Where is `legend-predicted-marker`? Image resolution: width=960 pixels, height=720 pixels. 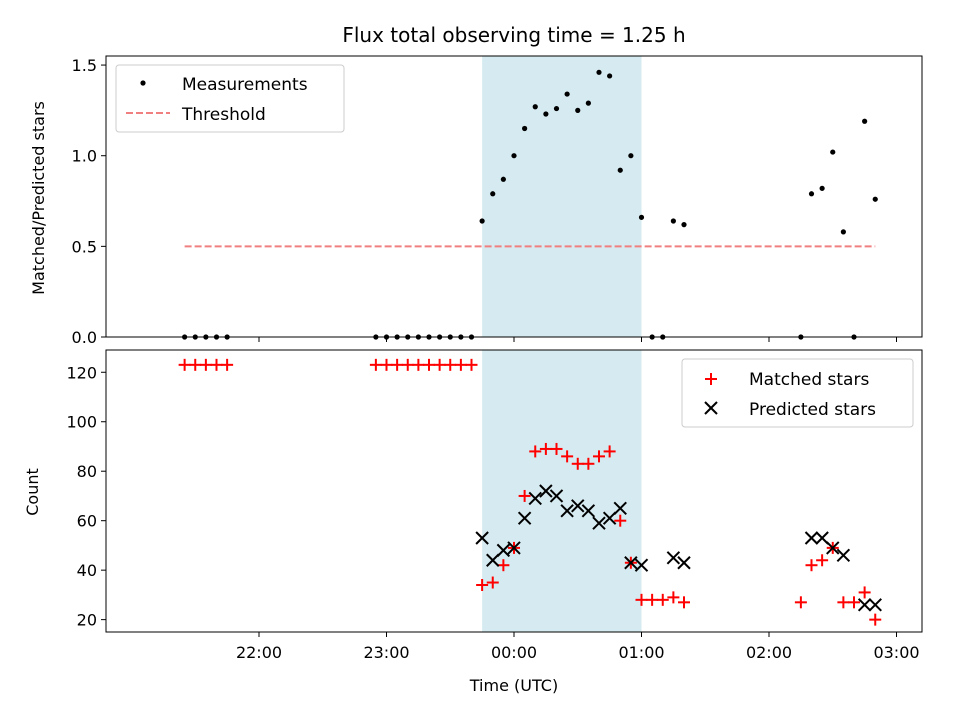
legend-predicted-marker is located at coordinates (711, 408).